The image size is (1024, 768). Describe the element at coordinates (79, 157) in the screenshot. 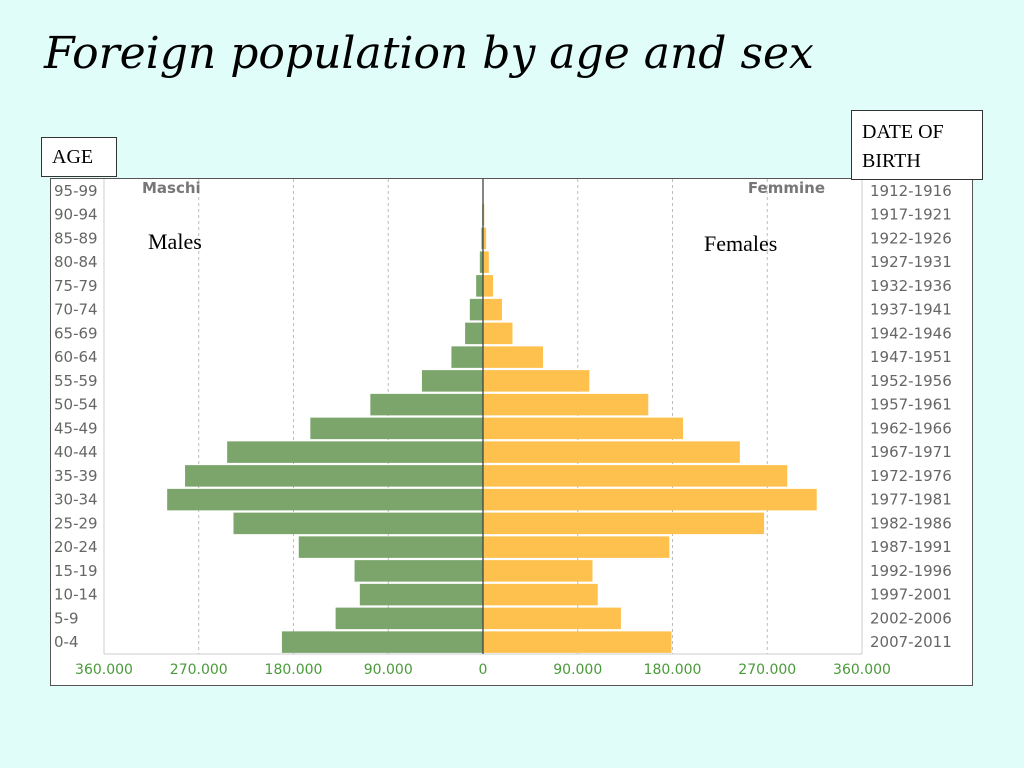

I see `age-label-box: AGE` at that location.